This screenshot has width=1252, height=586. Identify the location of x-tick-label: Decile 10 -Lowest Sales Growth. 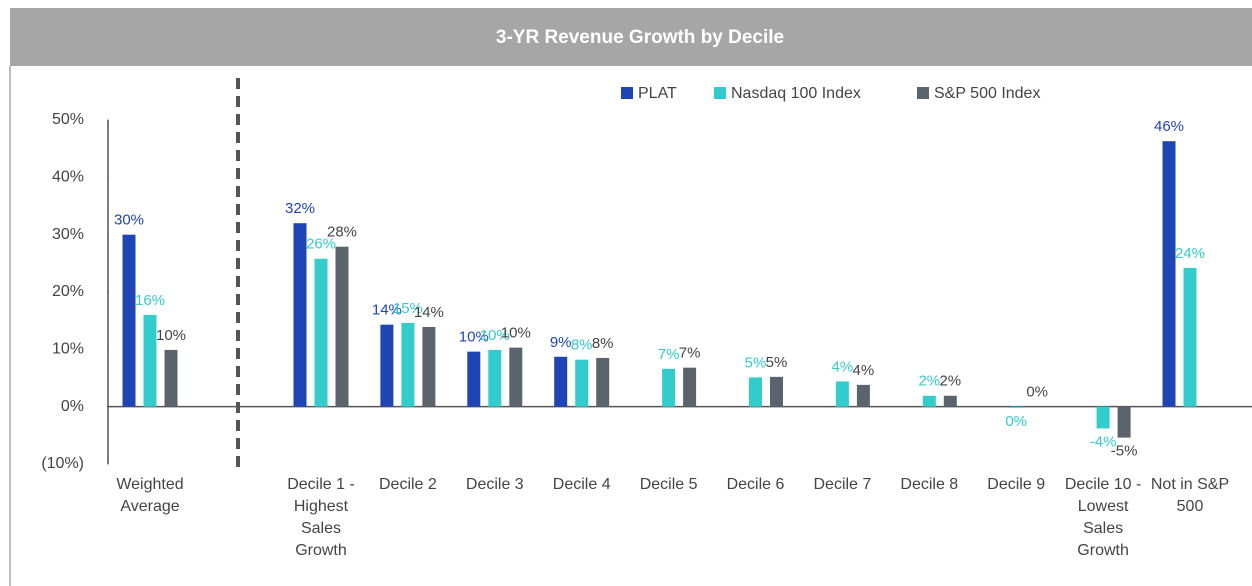
(1103, 517).